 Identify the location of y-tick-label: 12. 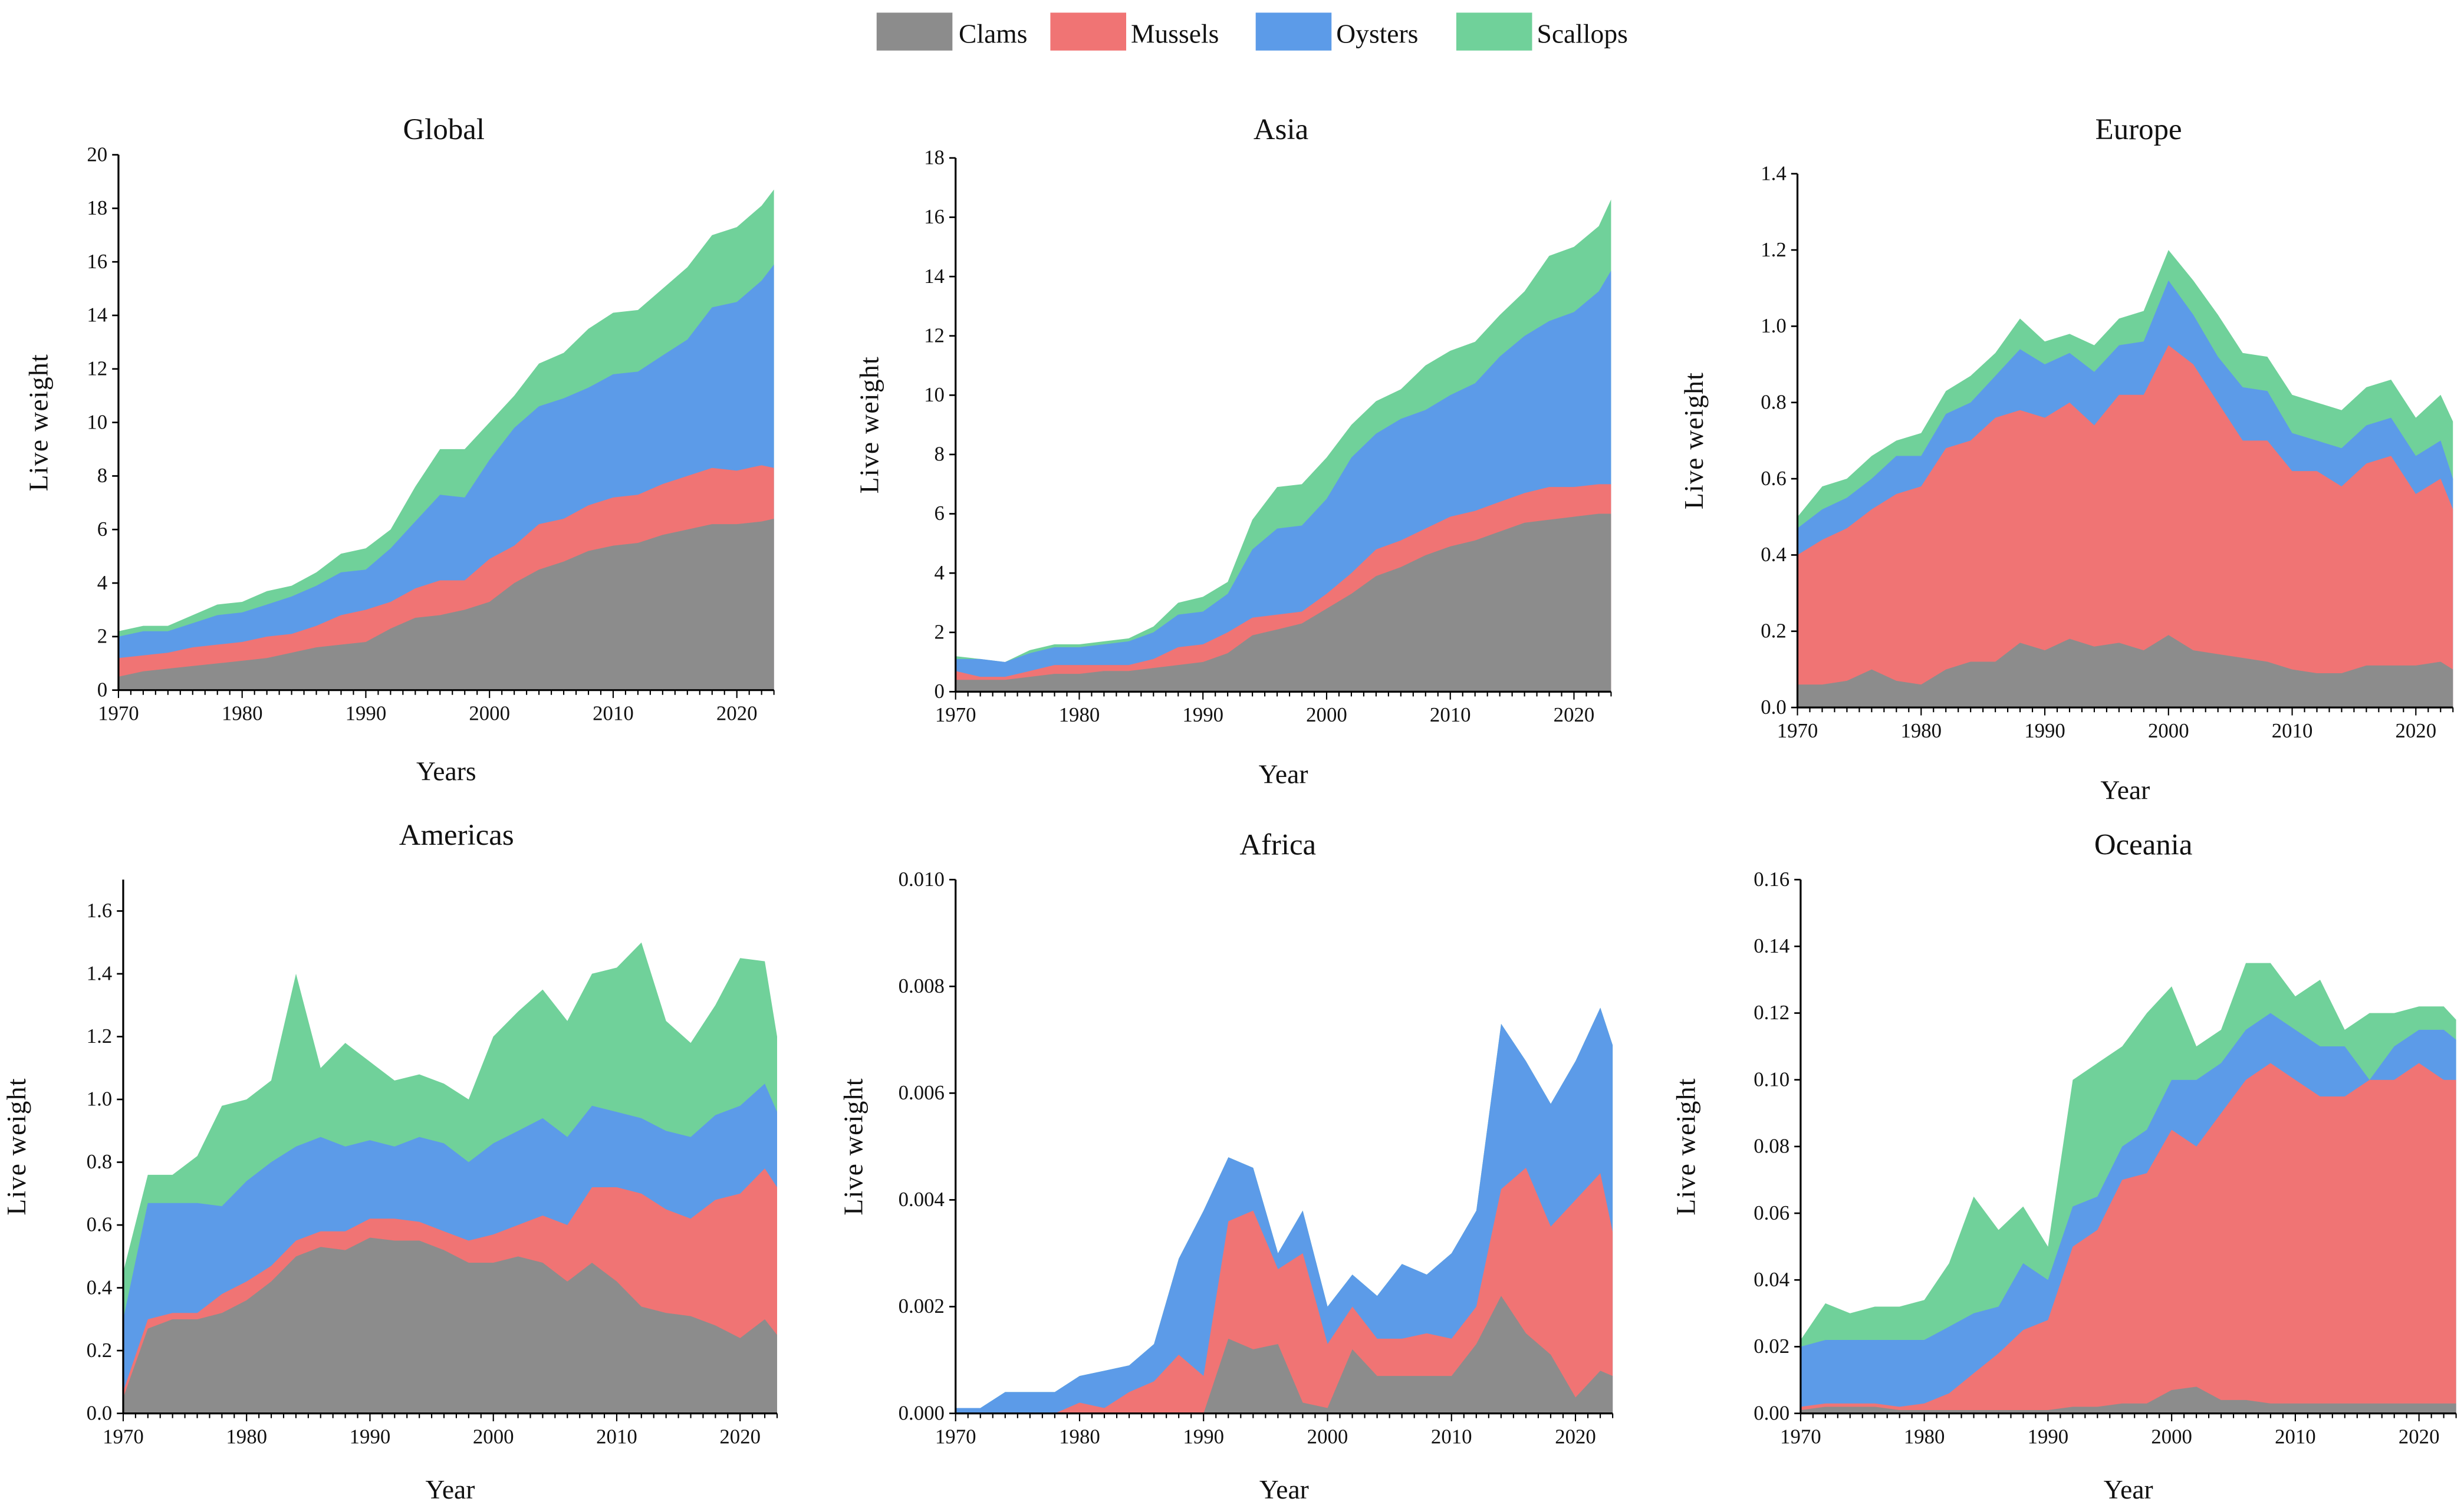
(935, 335).